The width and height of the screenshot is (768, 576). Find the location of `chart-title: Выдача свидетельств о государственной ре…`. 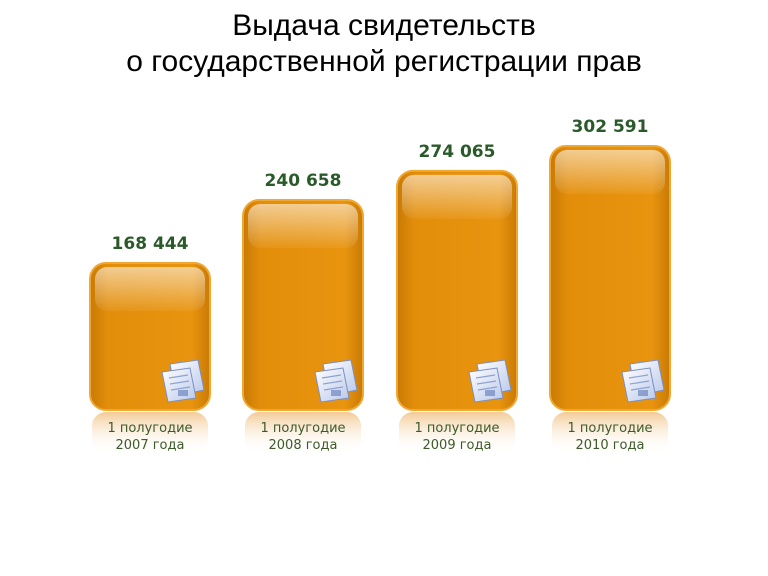

chart-title: Выдача свидетельств о государственной ре… is located at coordinates (384, 44).